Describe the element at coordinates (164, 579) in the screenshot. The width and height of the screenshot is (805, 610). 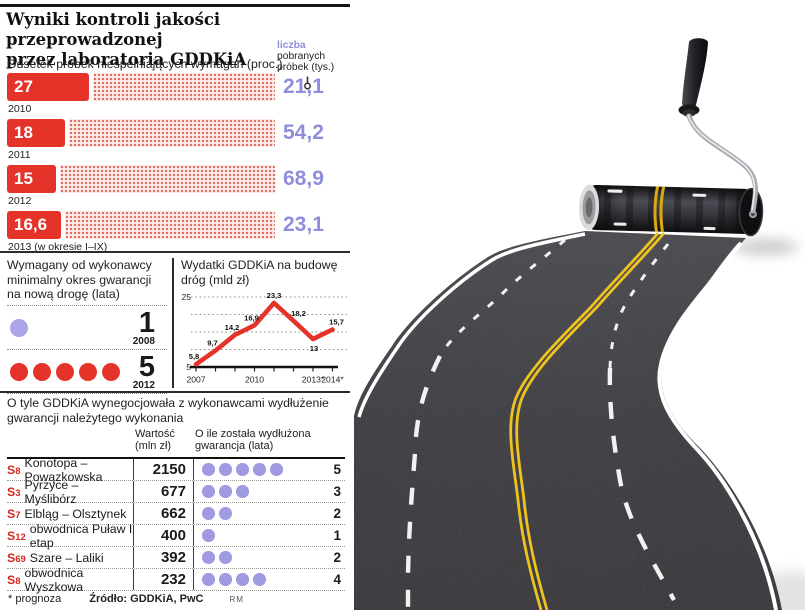
I see `value-cell: 232` at that location.